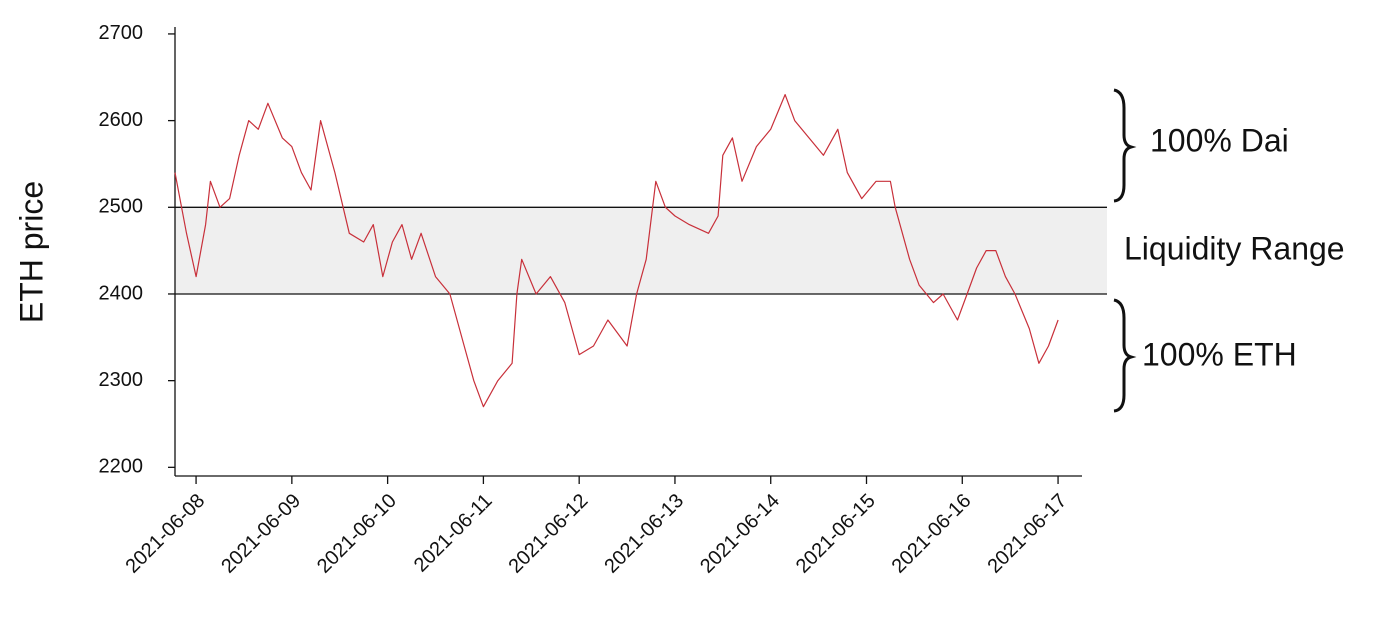  I want to click on y-tick-label: 2200, so click(121, 467).